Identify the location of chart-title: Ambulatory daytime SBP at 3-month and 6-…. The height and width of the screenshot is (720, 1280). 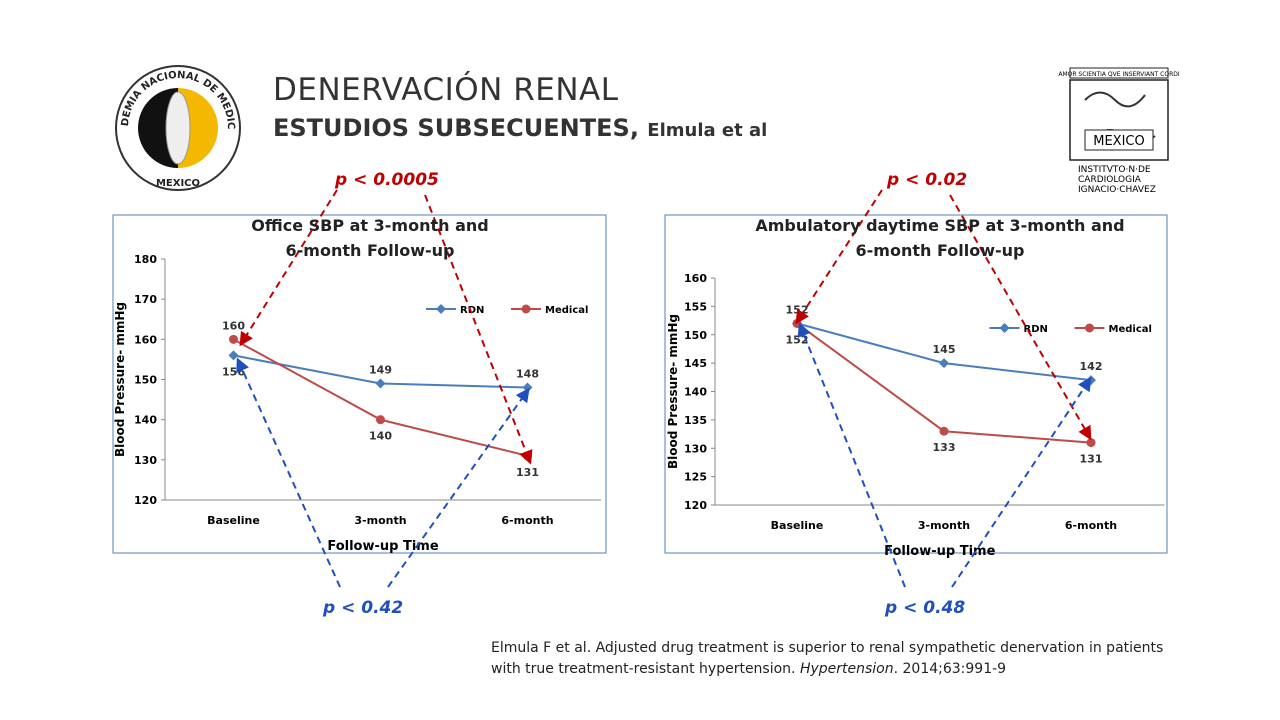
(940, 238).